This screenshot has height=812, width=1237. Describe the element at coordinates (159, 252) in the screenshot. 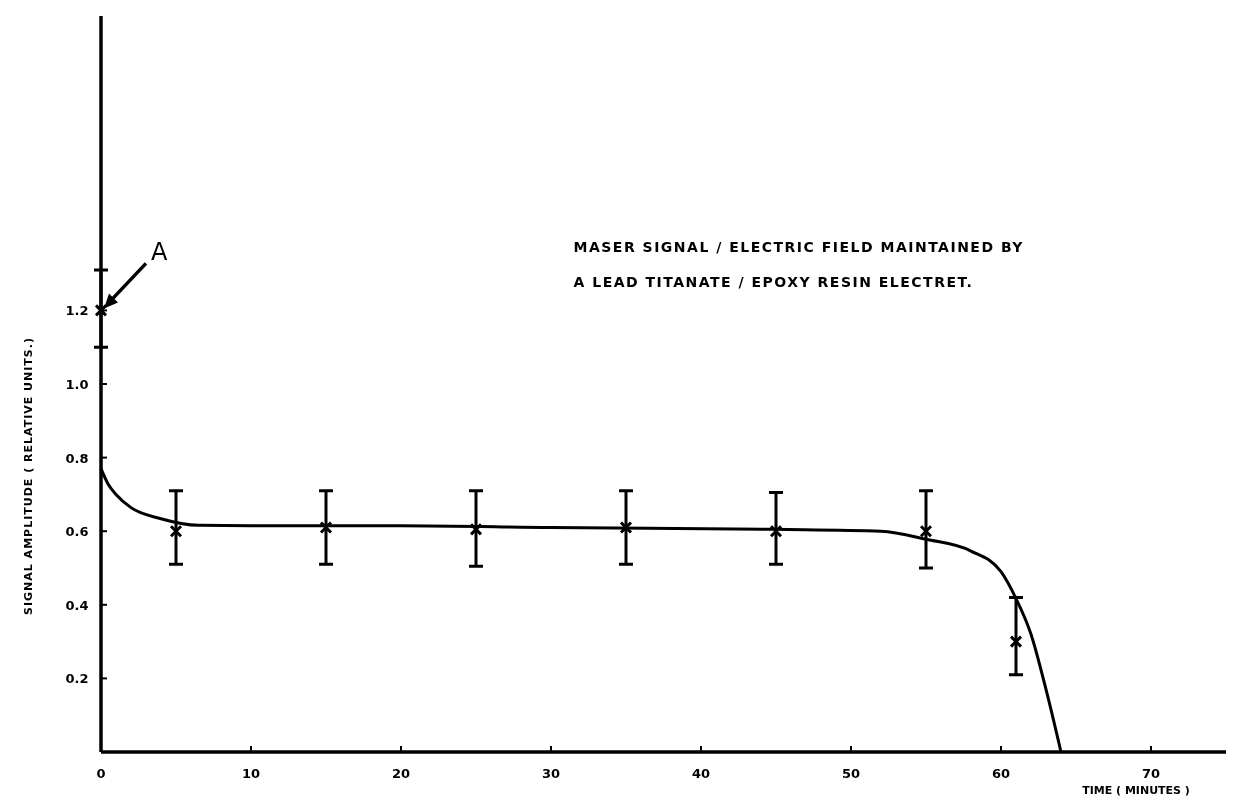

I see `annotation: A` at that location.